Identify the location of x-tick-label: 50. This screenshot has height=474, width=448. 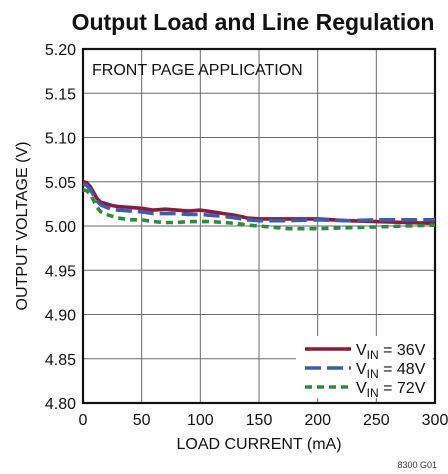
(142, 420).